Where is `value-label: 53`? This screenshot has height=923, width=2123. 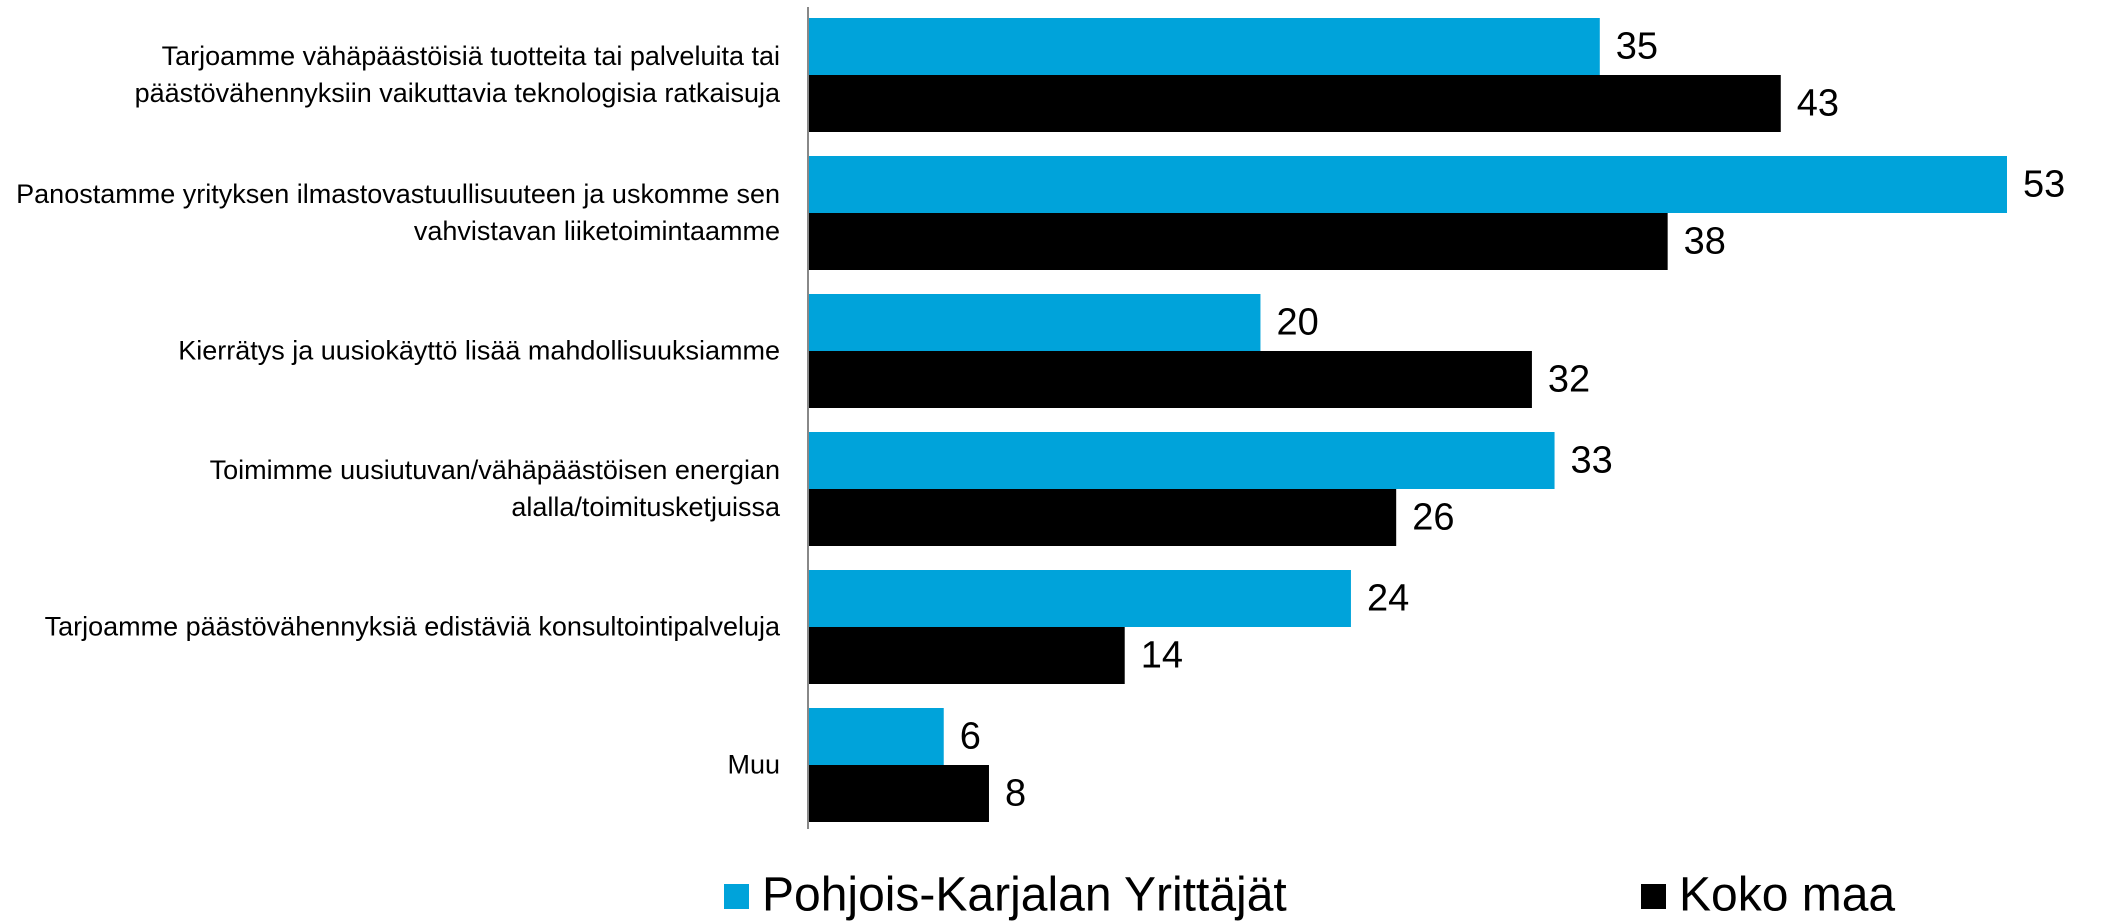 value-label: 53 is located at coordinates (2044, 185).